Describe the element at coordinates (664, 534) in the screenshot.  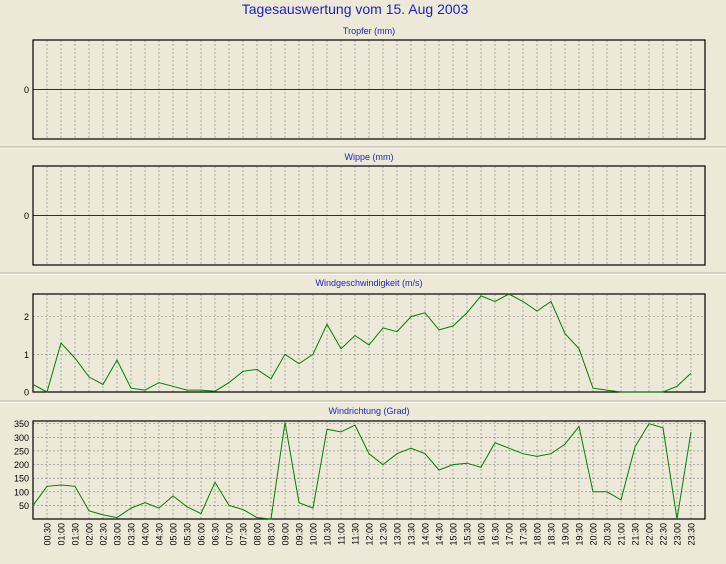
I see `x-tick-label: 22:30` at that location.